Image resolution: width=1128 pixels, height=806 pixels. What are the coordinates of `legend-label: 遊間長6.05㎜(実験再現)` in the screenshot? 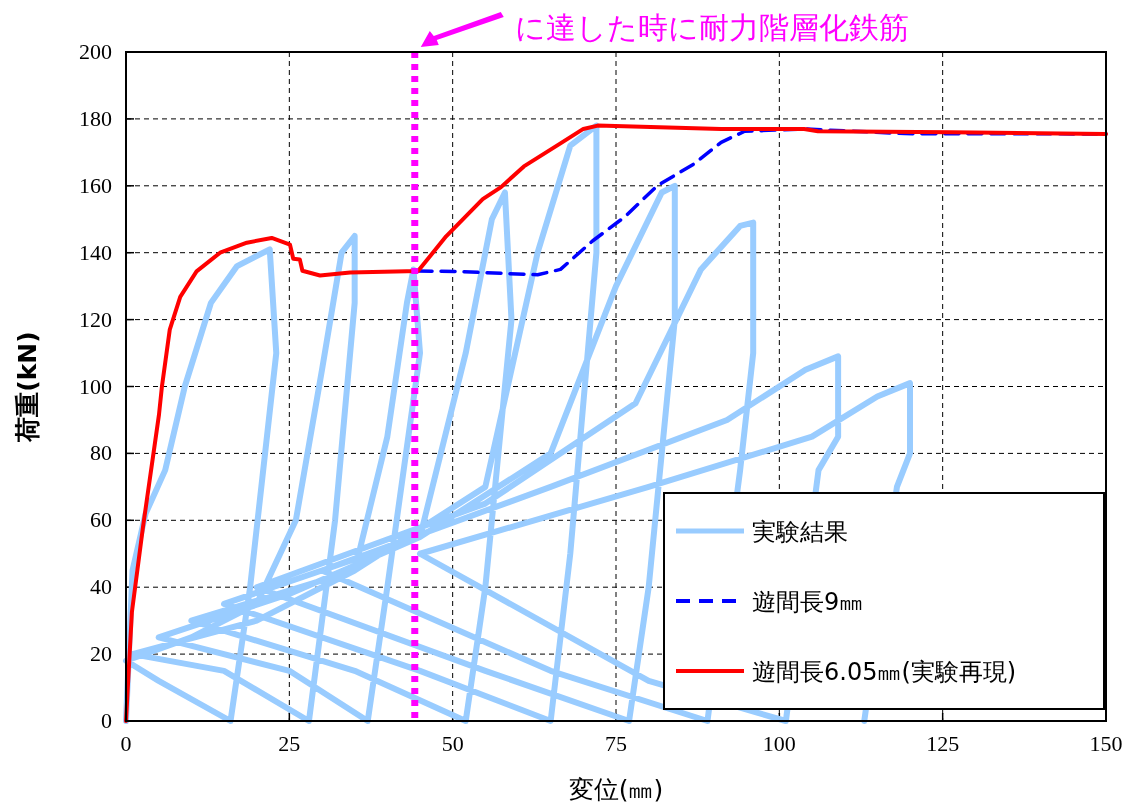 It's located at (884, 672).